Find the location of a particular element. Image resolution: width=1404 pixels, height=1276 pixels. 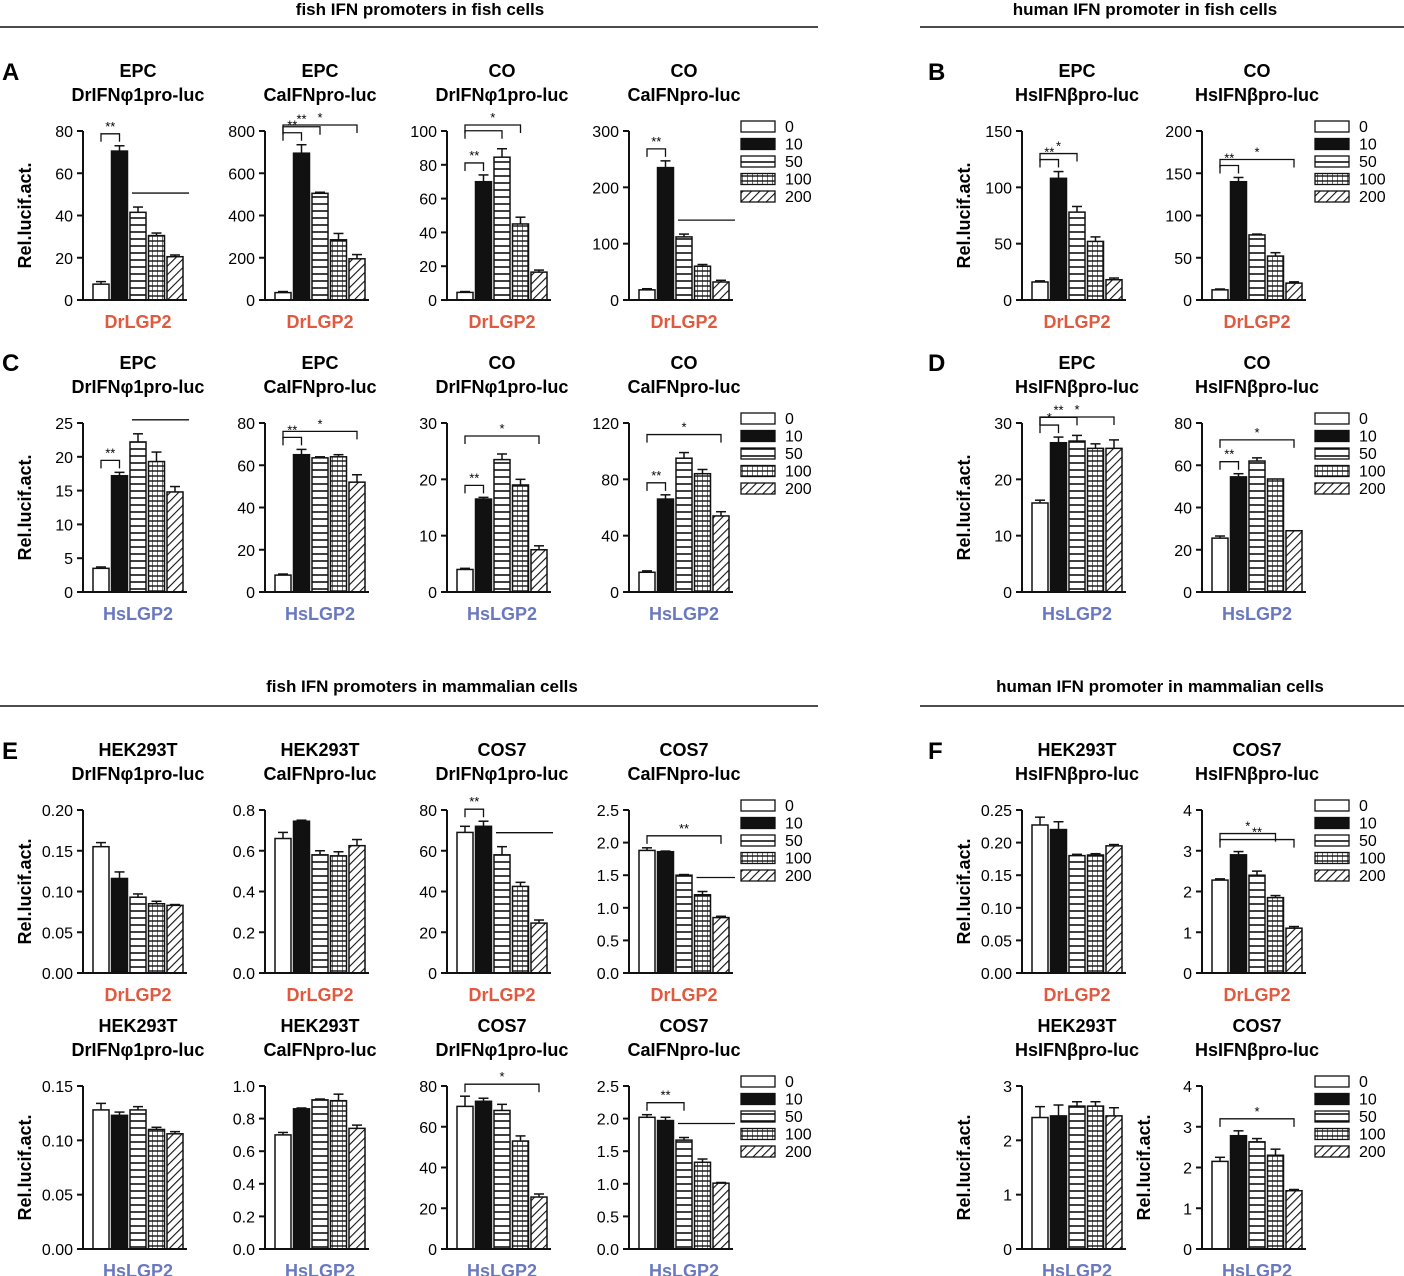

y-tick-label: 0.8 is located at coordinates (244, 811).